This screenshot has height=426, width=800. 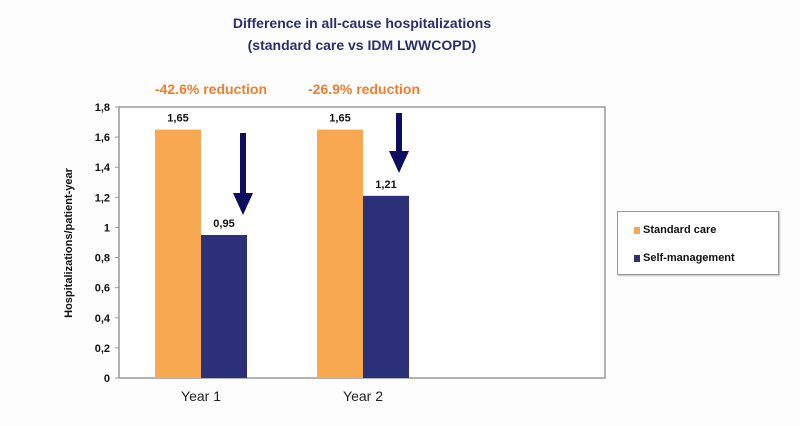 I want to click on y-tick-label: 1,4, so click(x=103, y=168).